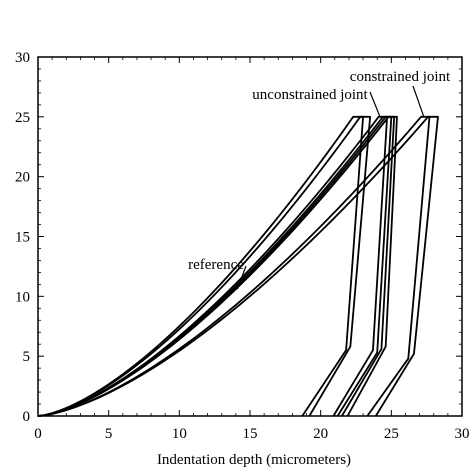  What do you see at coordinates (250, 434) in the screenshot?
I see `x-tick-label: 15` at bounding box center [250, 434].